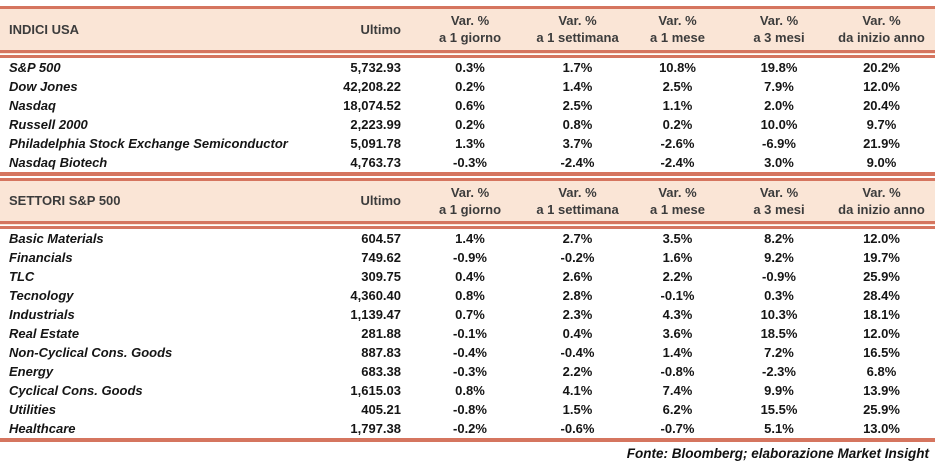 This screenshot has width=935, height=473. What do you see at coordinates (372, 105) in the screenshot?
I see `ultimo-value: 18,074.52` at bounding box center [372, 105].